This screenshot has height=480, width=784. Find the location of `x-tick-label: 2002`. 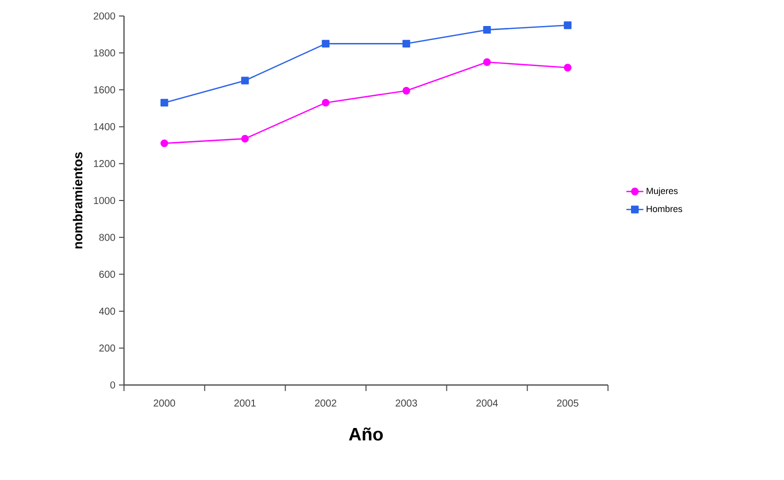

x-tick-label: 2002 is located at coordinates (325, 403).